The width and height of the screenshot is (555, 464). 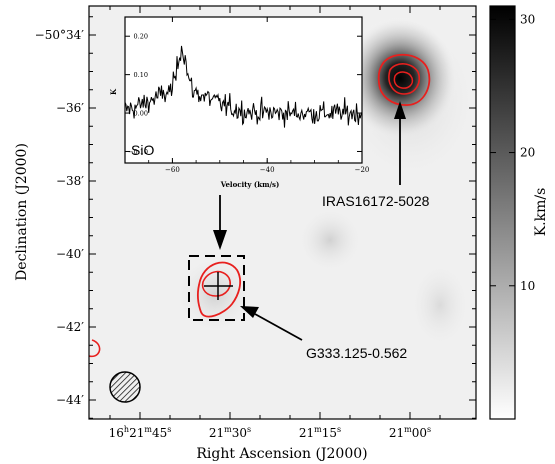 I want to click on arrow-g333-label, so click(x=278, y=327).